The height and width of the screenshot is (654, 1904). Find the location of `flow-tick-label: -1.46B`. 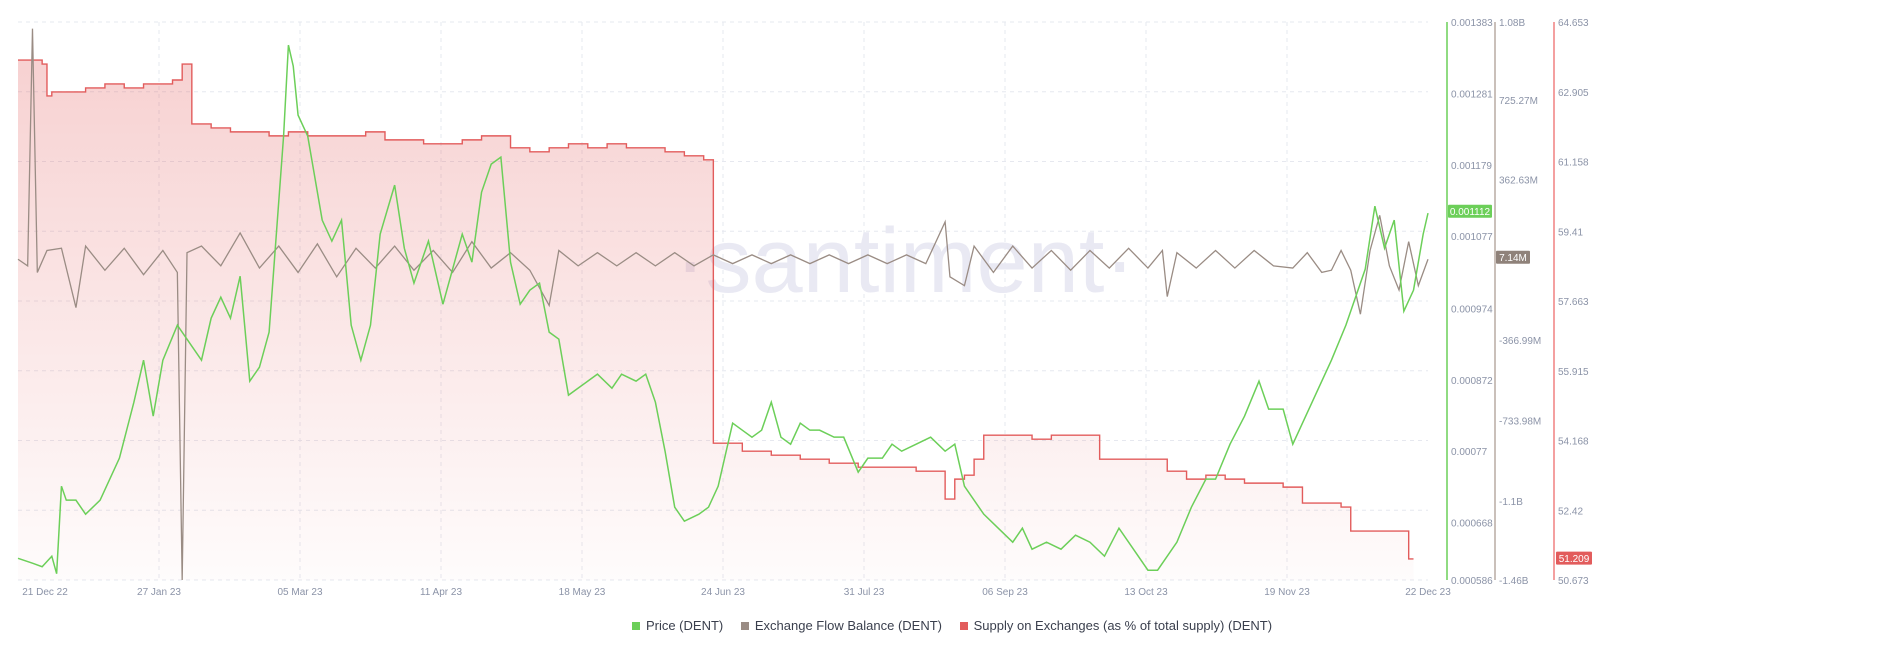

flow-tick-label: -1.46B is located at coordinates (1514, 581).